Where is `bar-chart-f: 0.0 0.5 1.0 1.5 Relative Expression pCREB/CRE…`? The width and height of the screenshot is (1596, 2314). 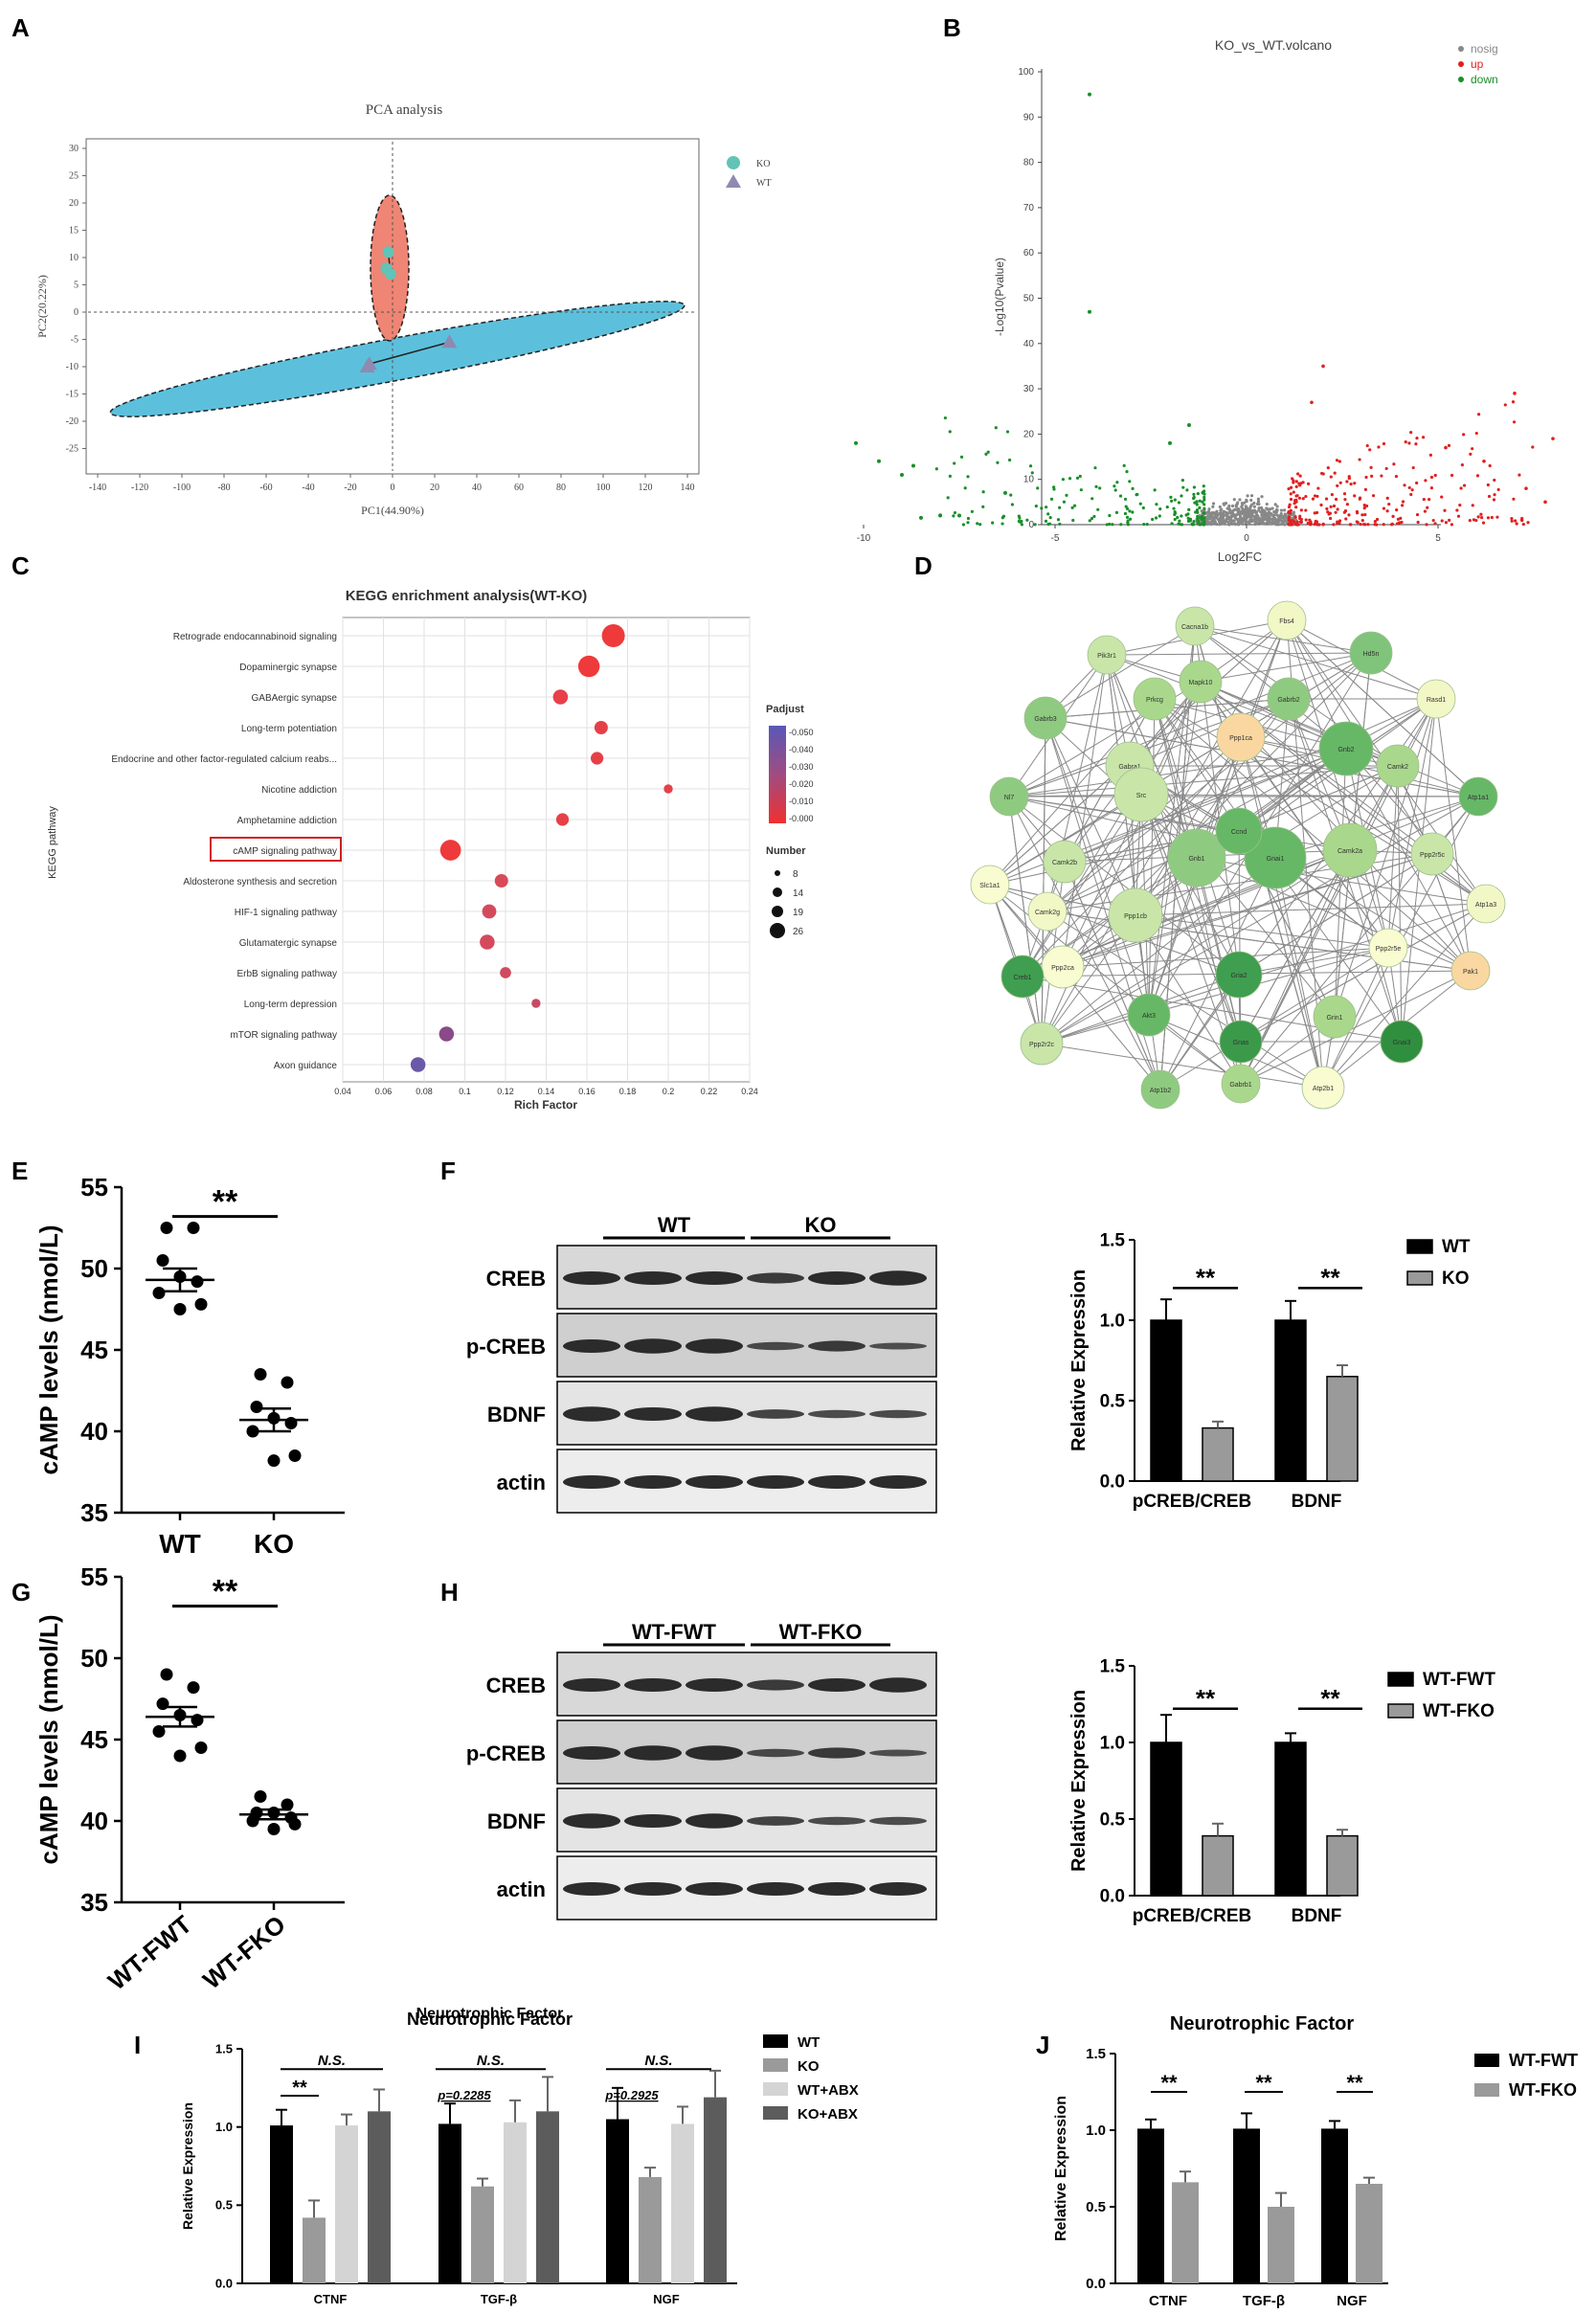
bar-chart-f: 0.0 0.5 1.0 1.5 Relative Expression pCREB/CRE… is located at coordinates (1269, 1371).